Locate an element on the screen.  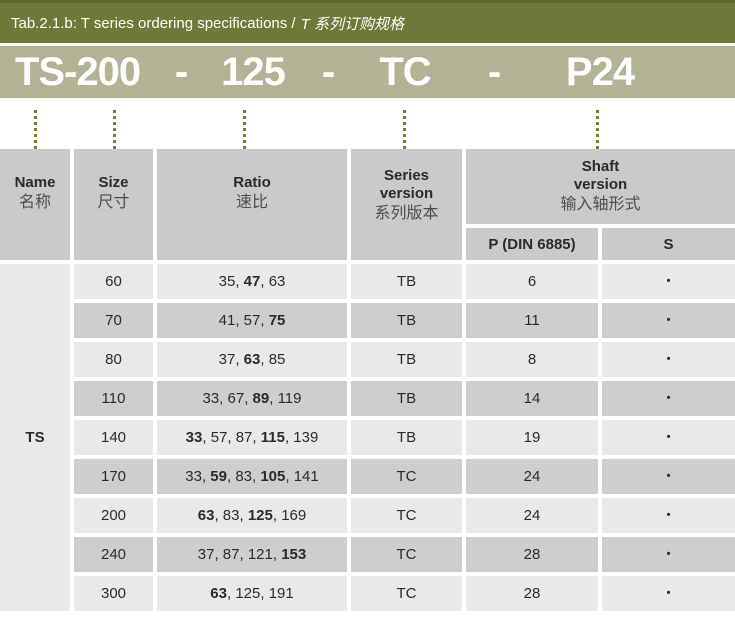
ratio-value: 119 is located at coordinates (289, 398).